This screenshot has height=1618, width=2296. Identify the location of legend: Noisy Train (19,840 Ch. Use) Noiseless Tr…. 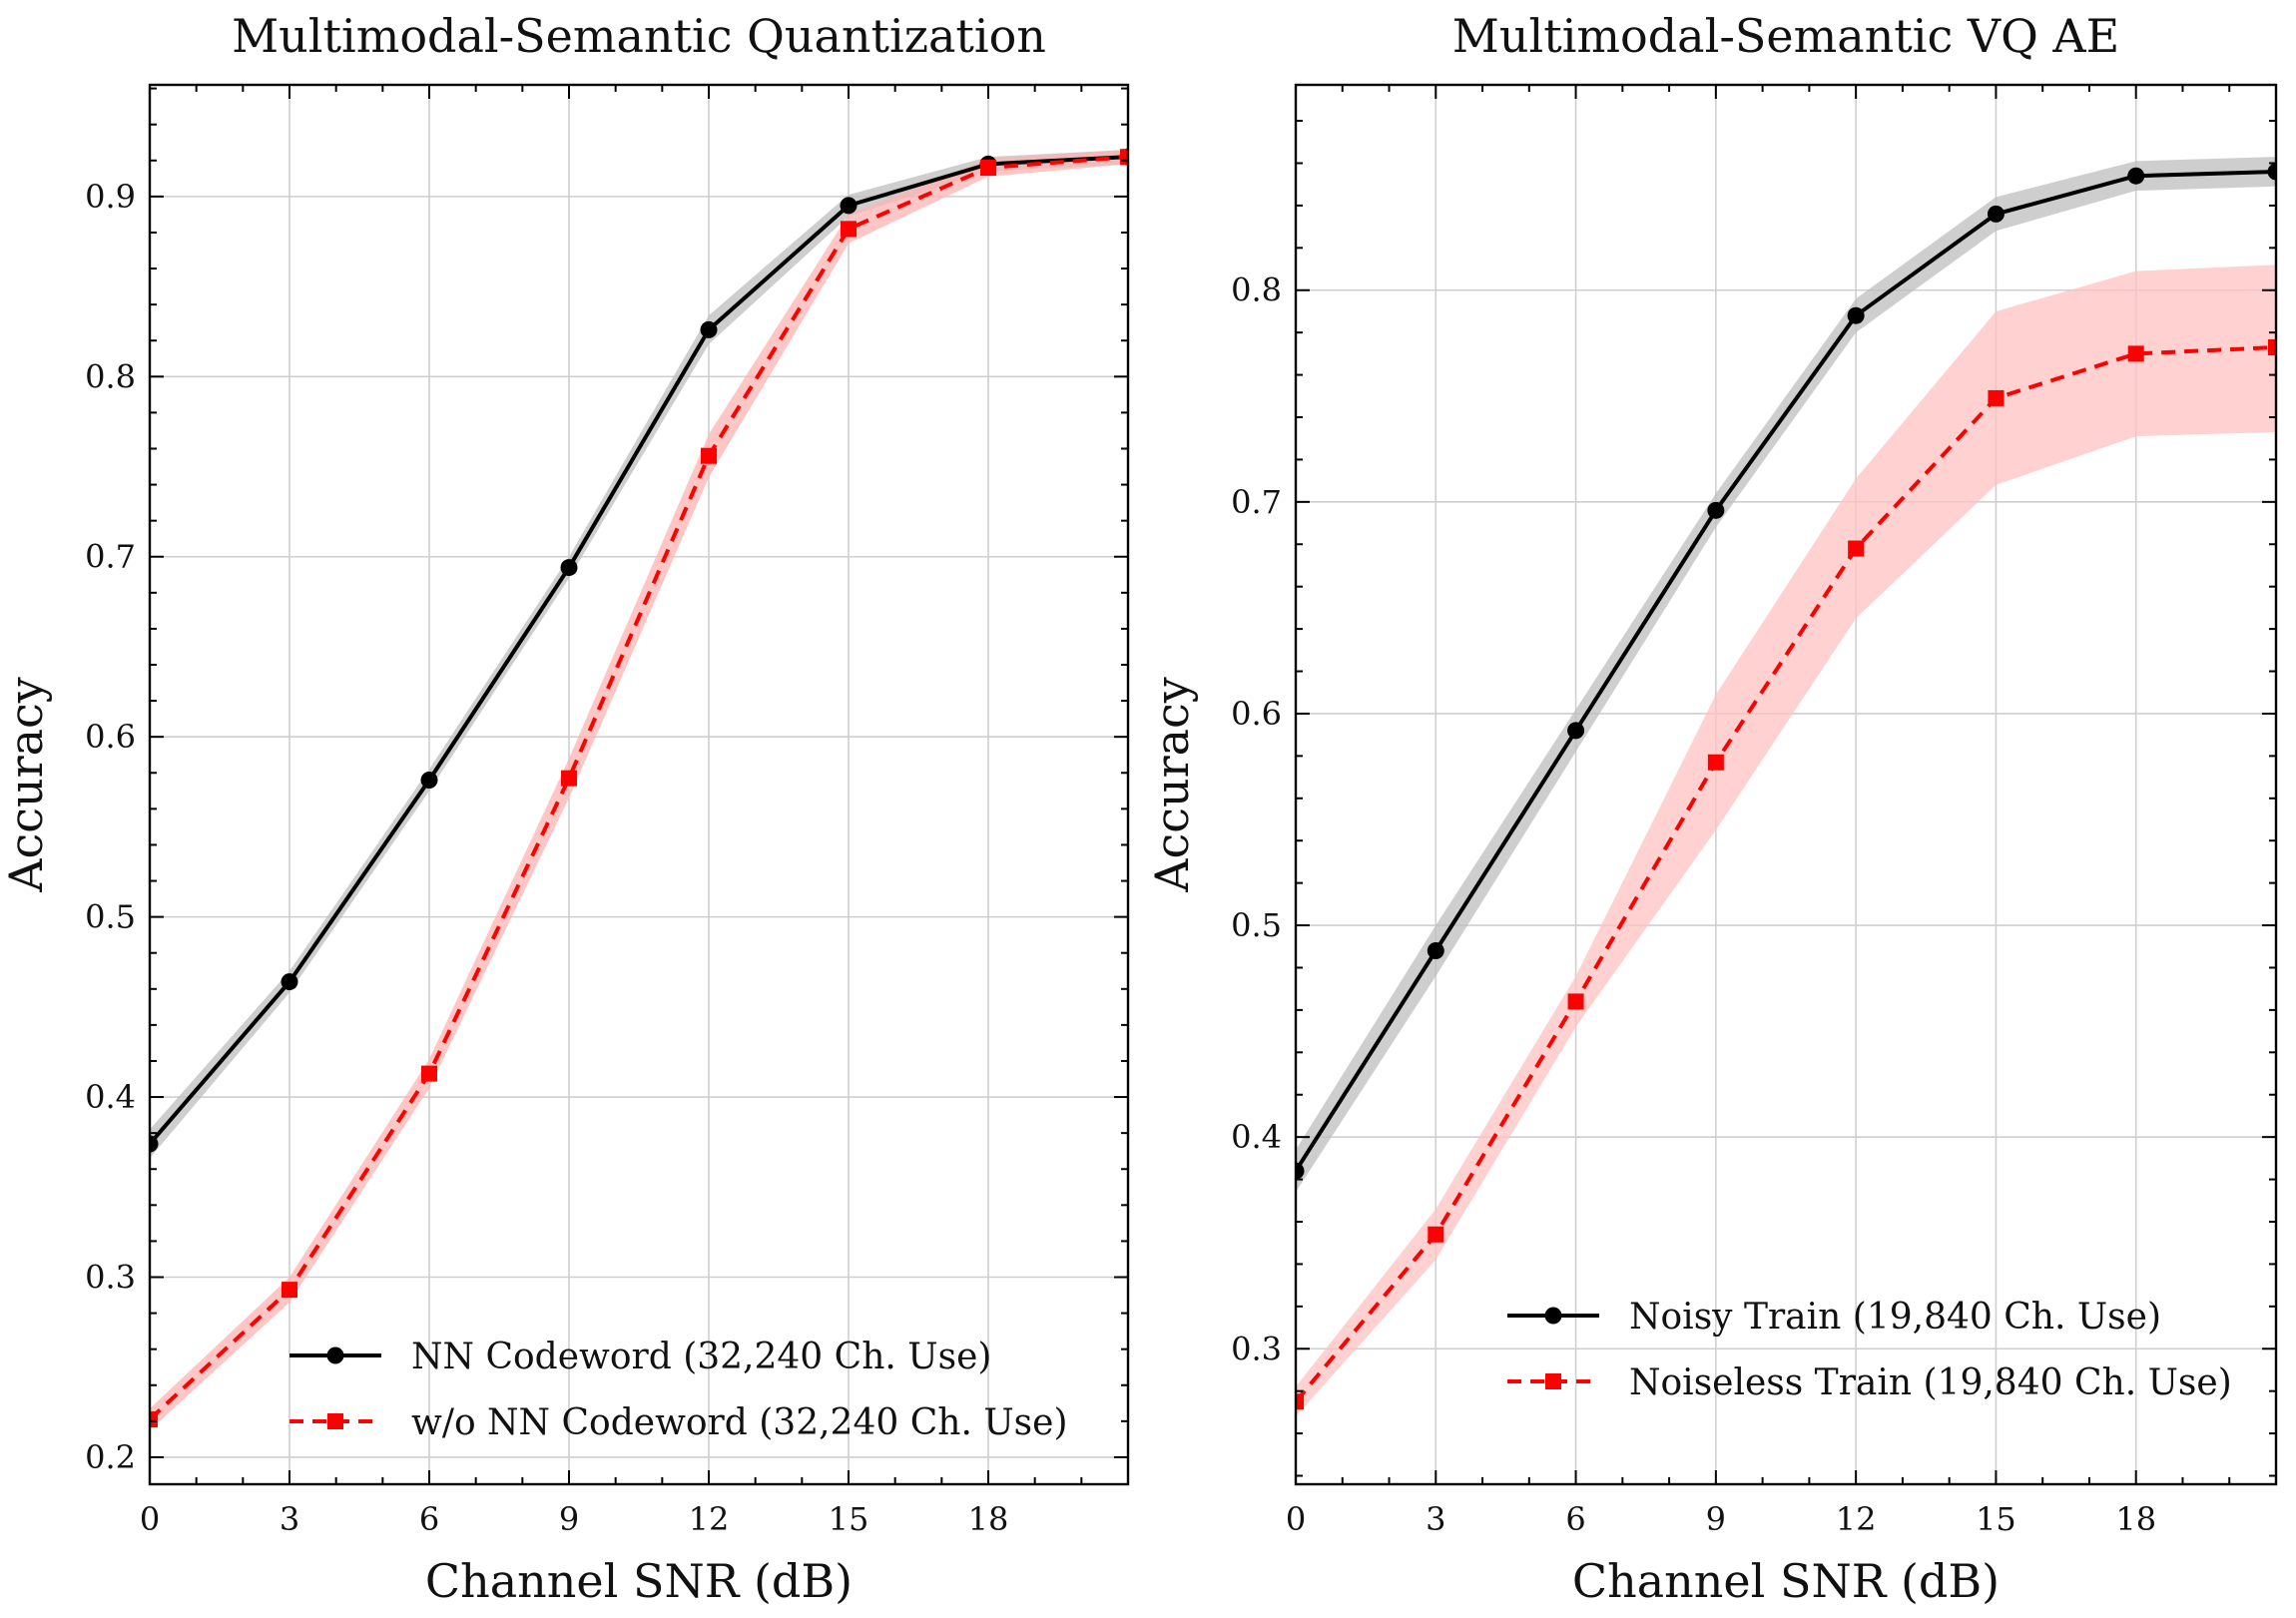
(1870, 1350).